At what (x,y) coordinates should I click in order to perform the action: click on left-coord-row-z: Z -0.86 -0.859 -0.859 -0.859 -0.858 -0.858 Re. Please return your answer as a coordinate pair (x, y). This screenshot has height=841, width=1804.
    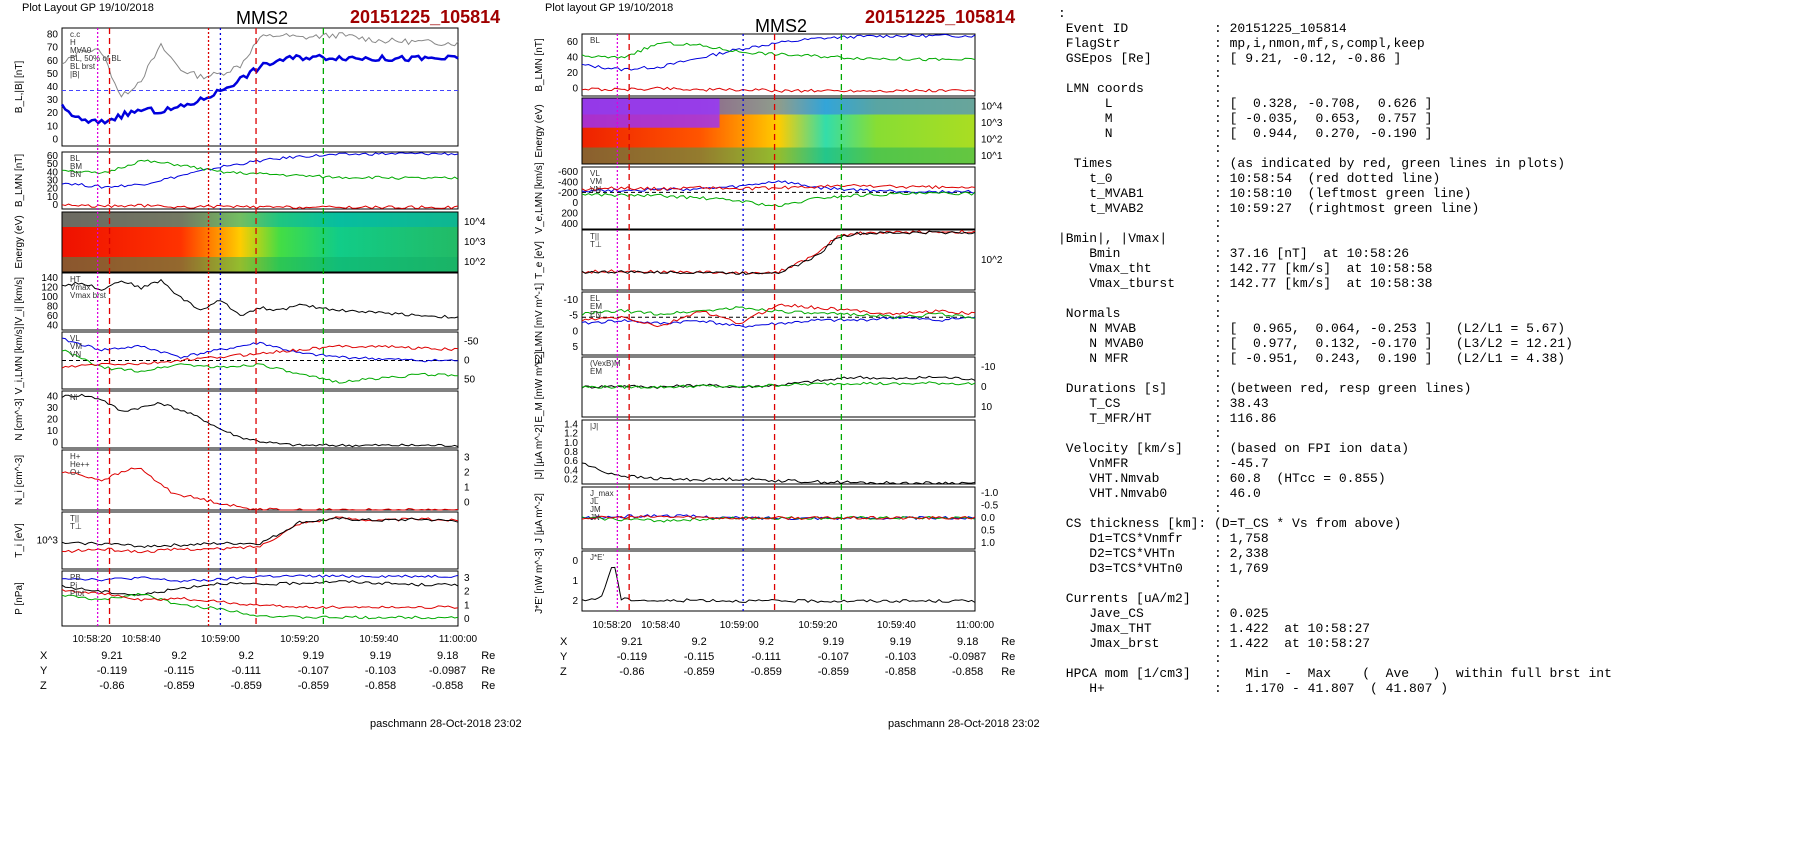
    Looking at the image, I should click on (275, 687).